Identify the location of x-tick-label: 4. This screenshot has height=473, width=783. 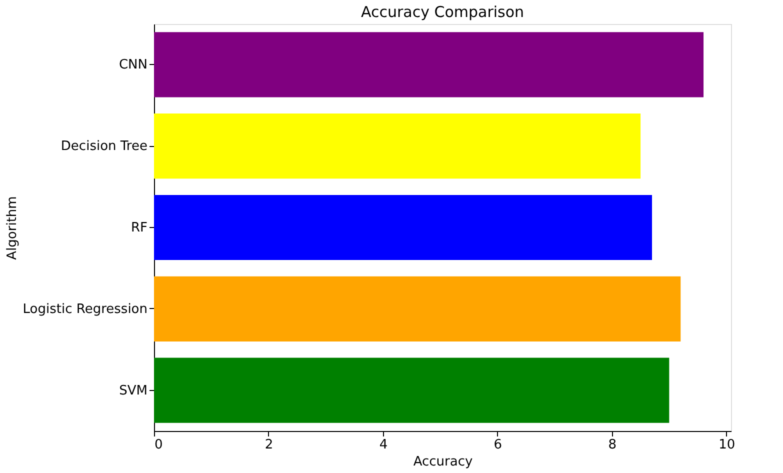
(383, 445).